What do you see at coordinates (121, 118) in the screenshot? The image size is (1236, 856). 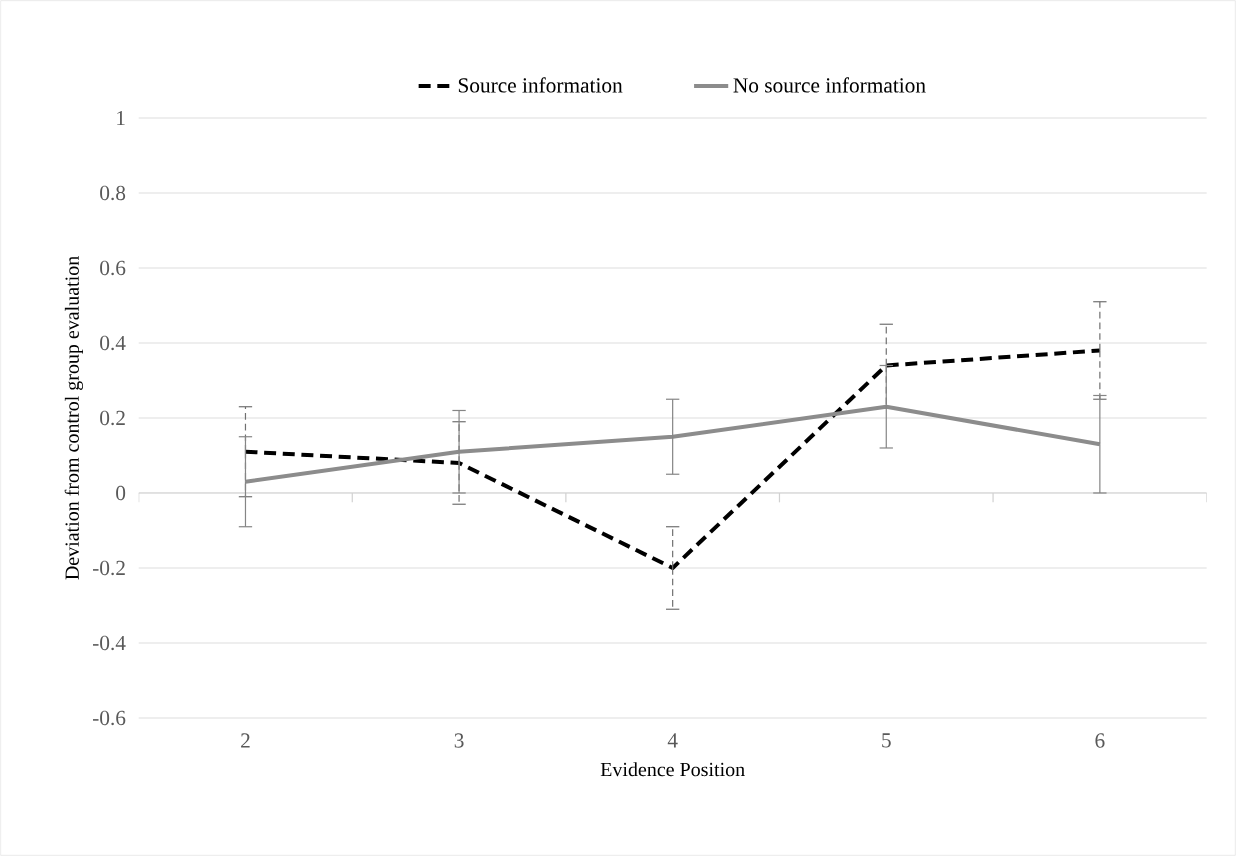 I see `y-tick-label: 1` at bounding box center [121, 118].